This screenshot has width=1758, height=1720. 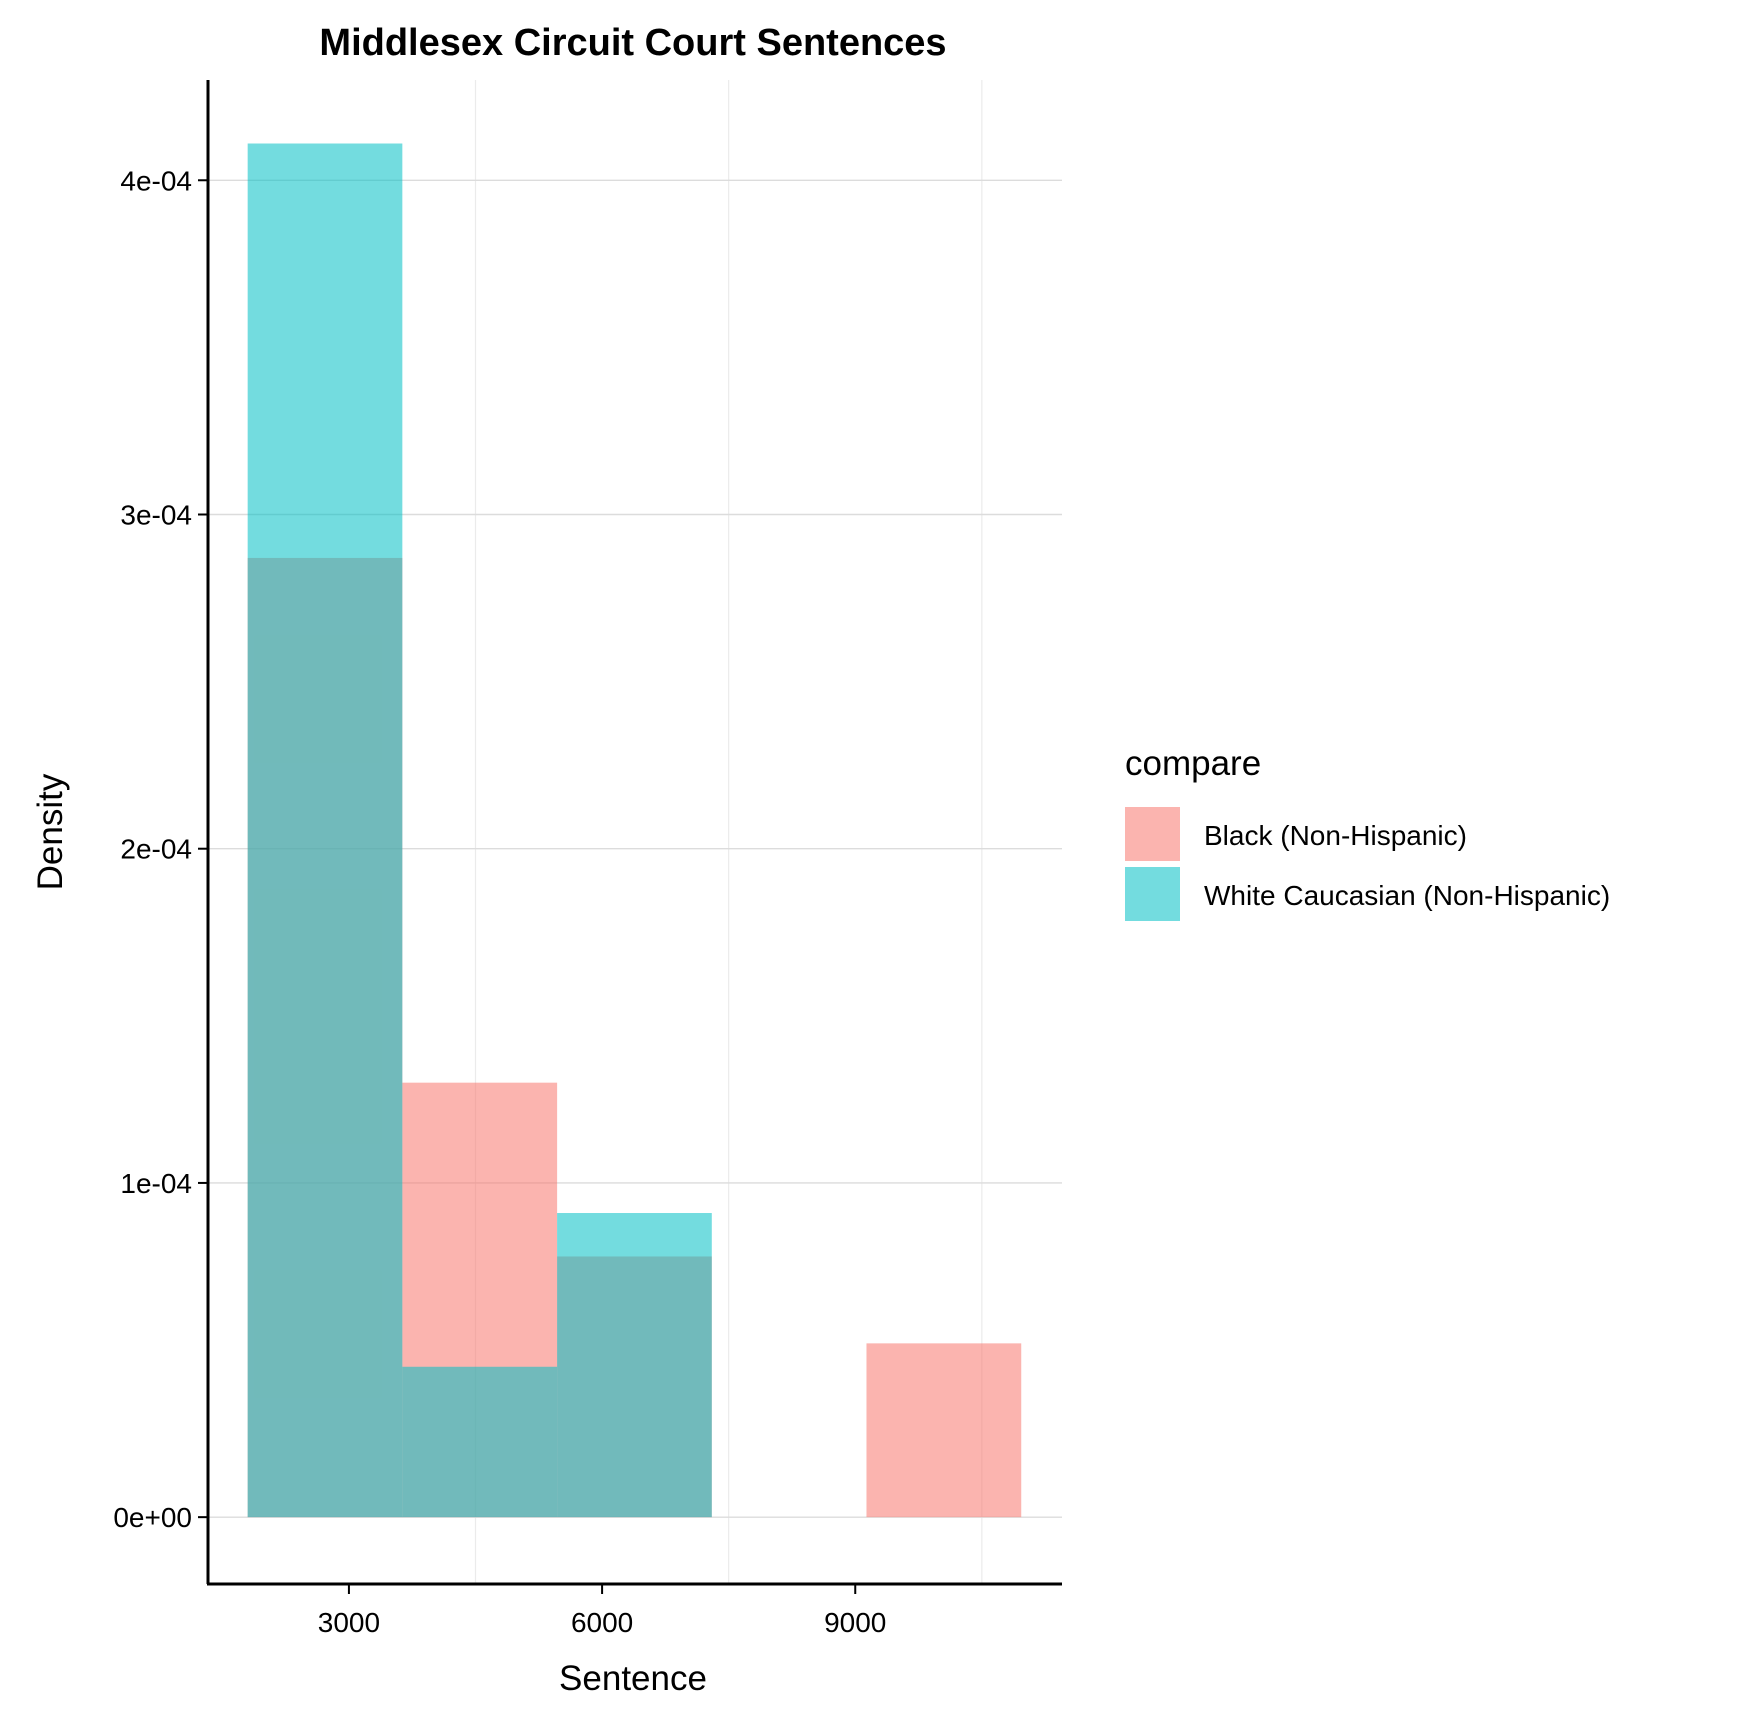 What do you see at coordinates (602, 1622) in the screenshot?
I see `x-tick-label: 6000` at bounding box center [602, 1622].